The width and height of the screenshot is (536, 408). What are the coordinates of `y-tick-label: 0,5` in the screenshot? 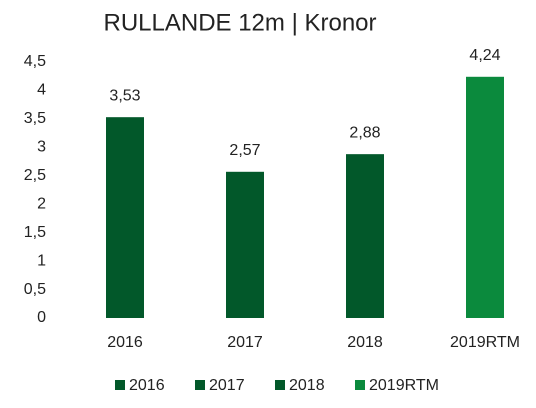 It's located at (35, 289).